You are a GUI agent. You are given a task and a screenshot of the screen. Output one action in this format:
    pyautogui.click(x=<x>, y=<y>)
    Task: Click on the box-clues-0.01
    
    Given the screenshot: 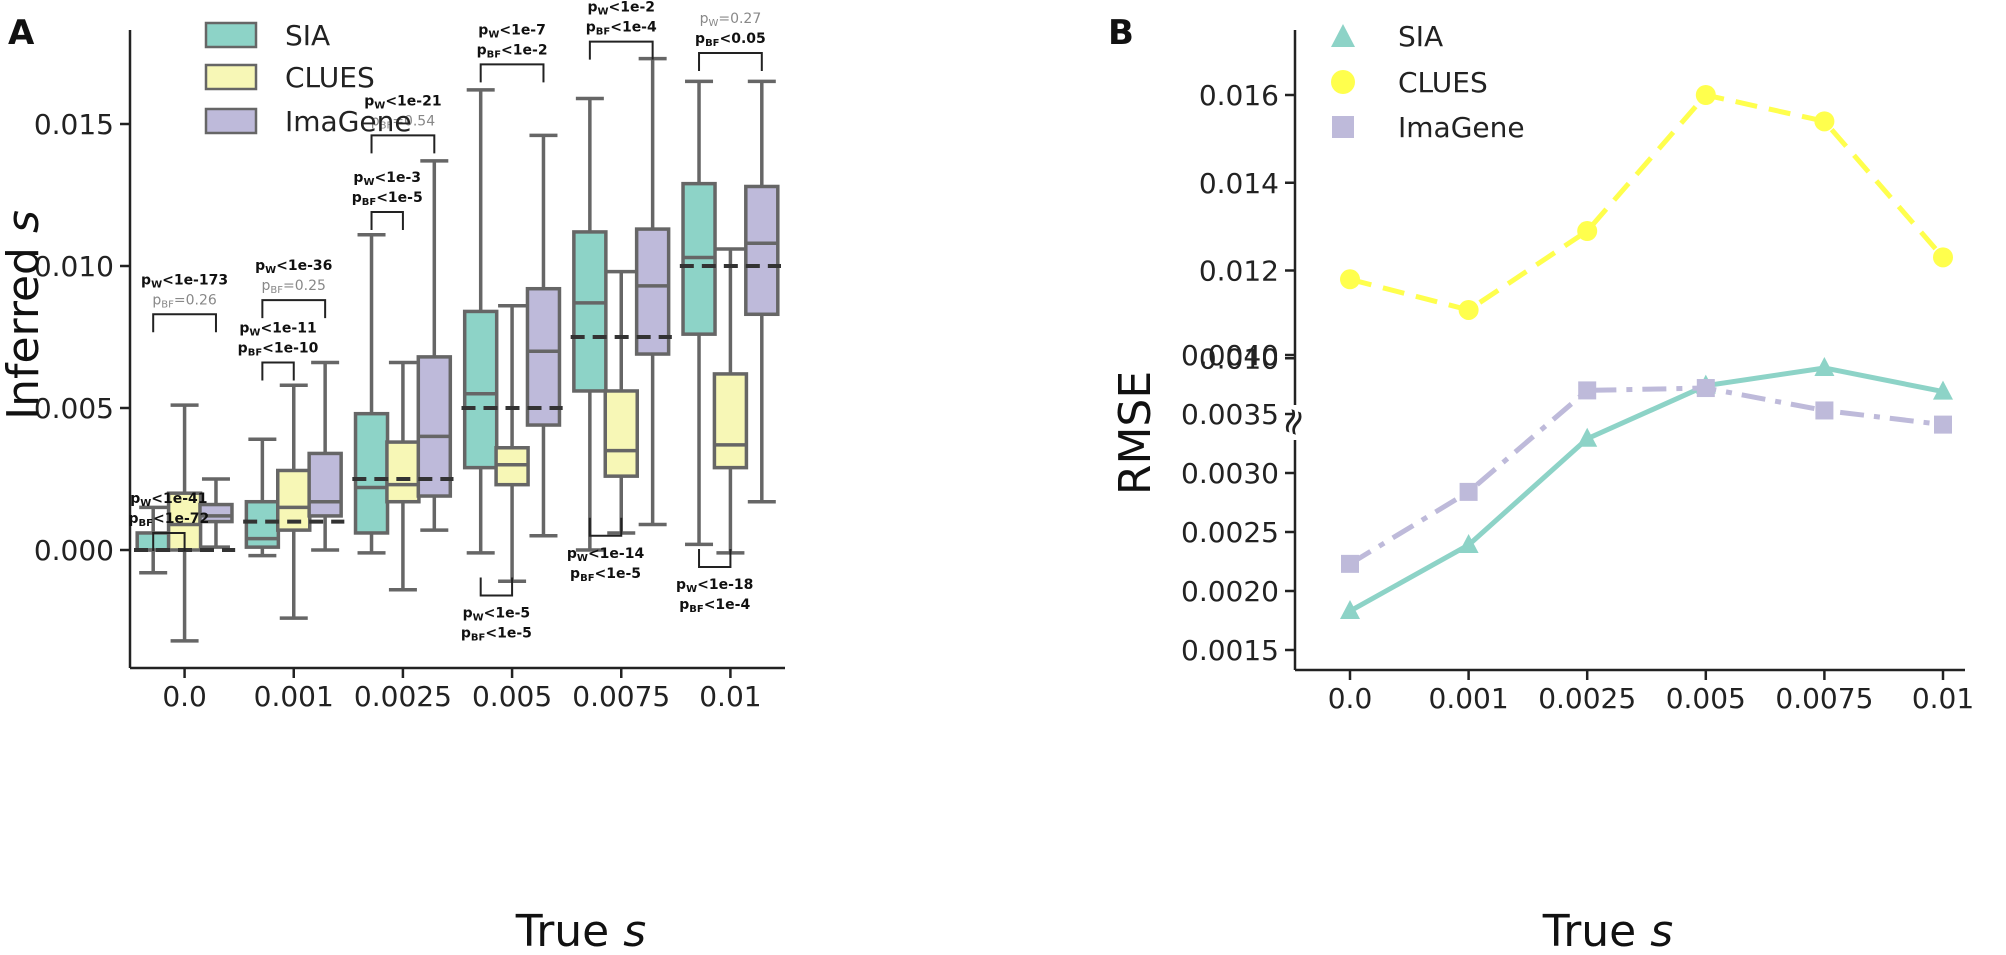 What is the action you would take?
    pyautogui.click(x=730, y=401)
    